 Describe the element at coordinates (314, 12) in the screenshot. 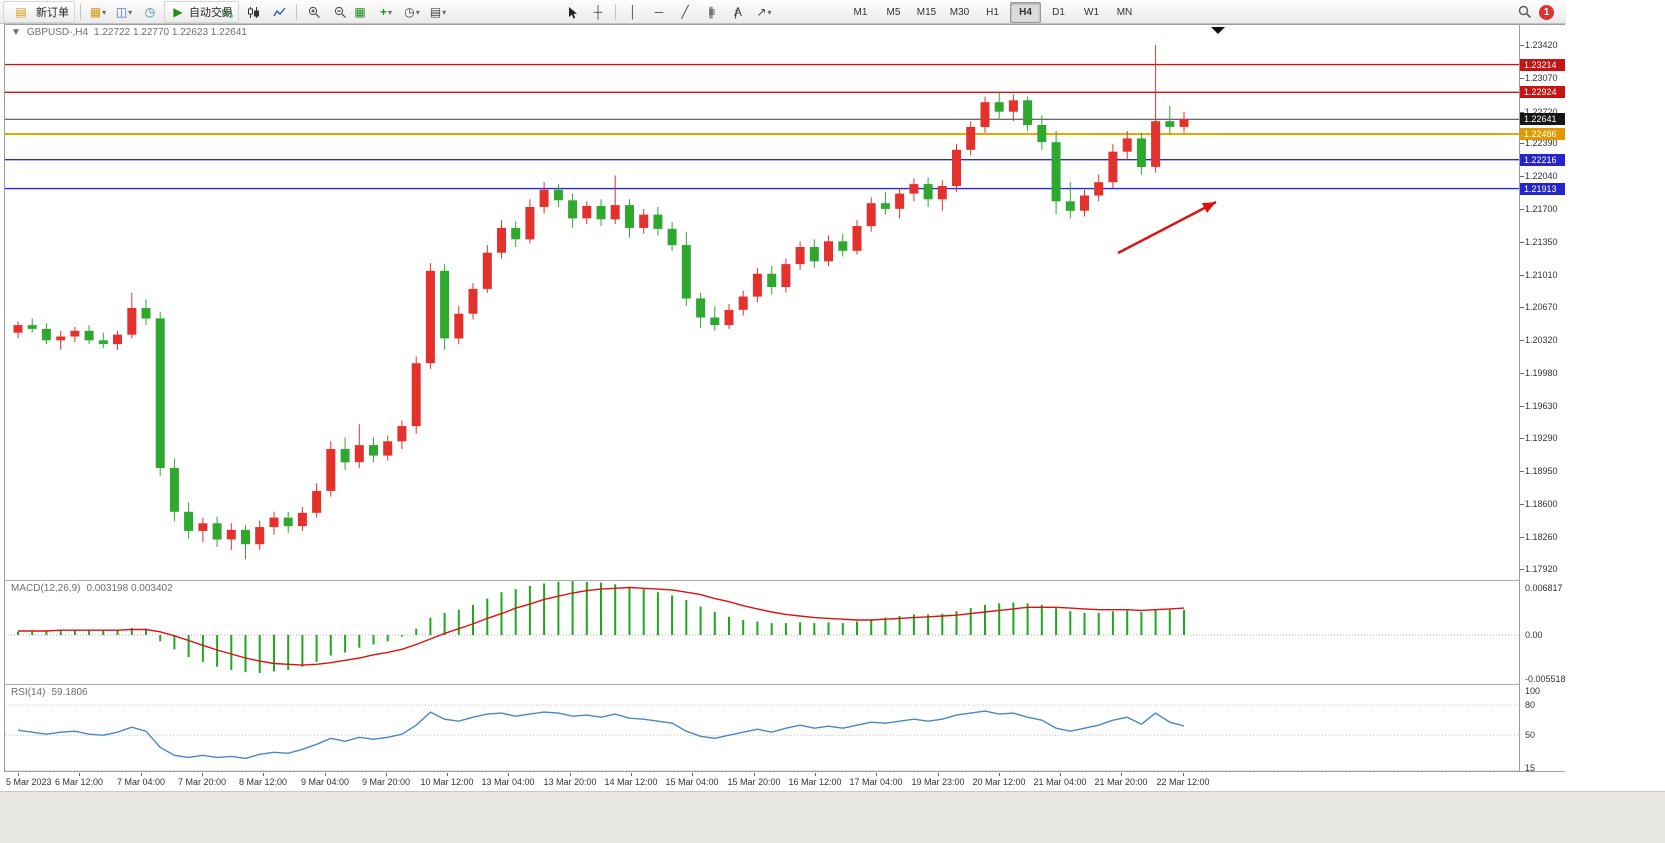

I see `zoom-in-icon` at that location.